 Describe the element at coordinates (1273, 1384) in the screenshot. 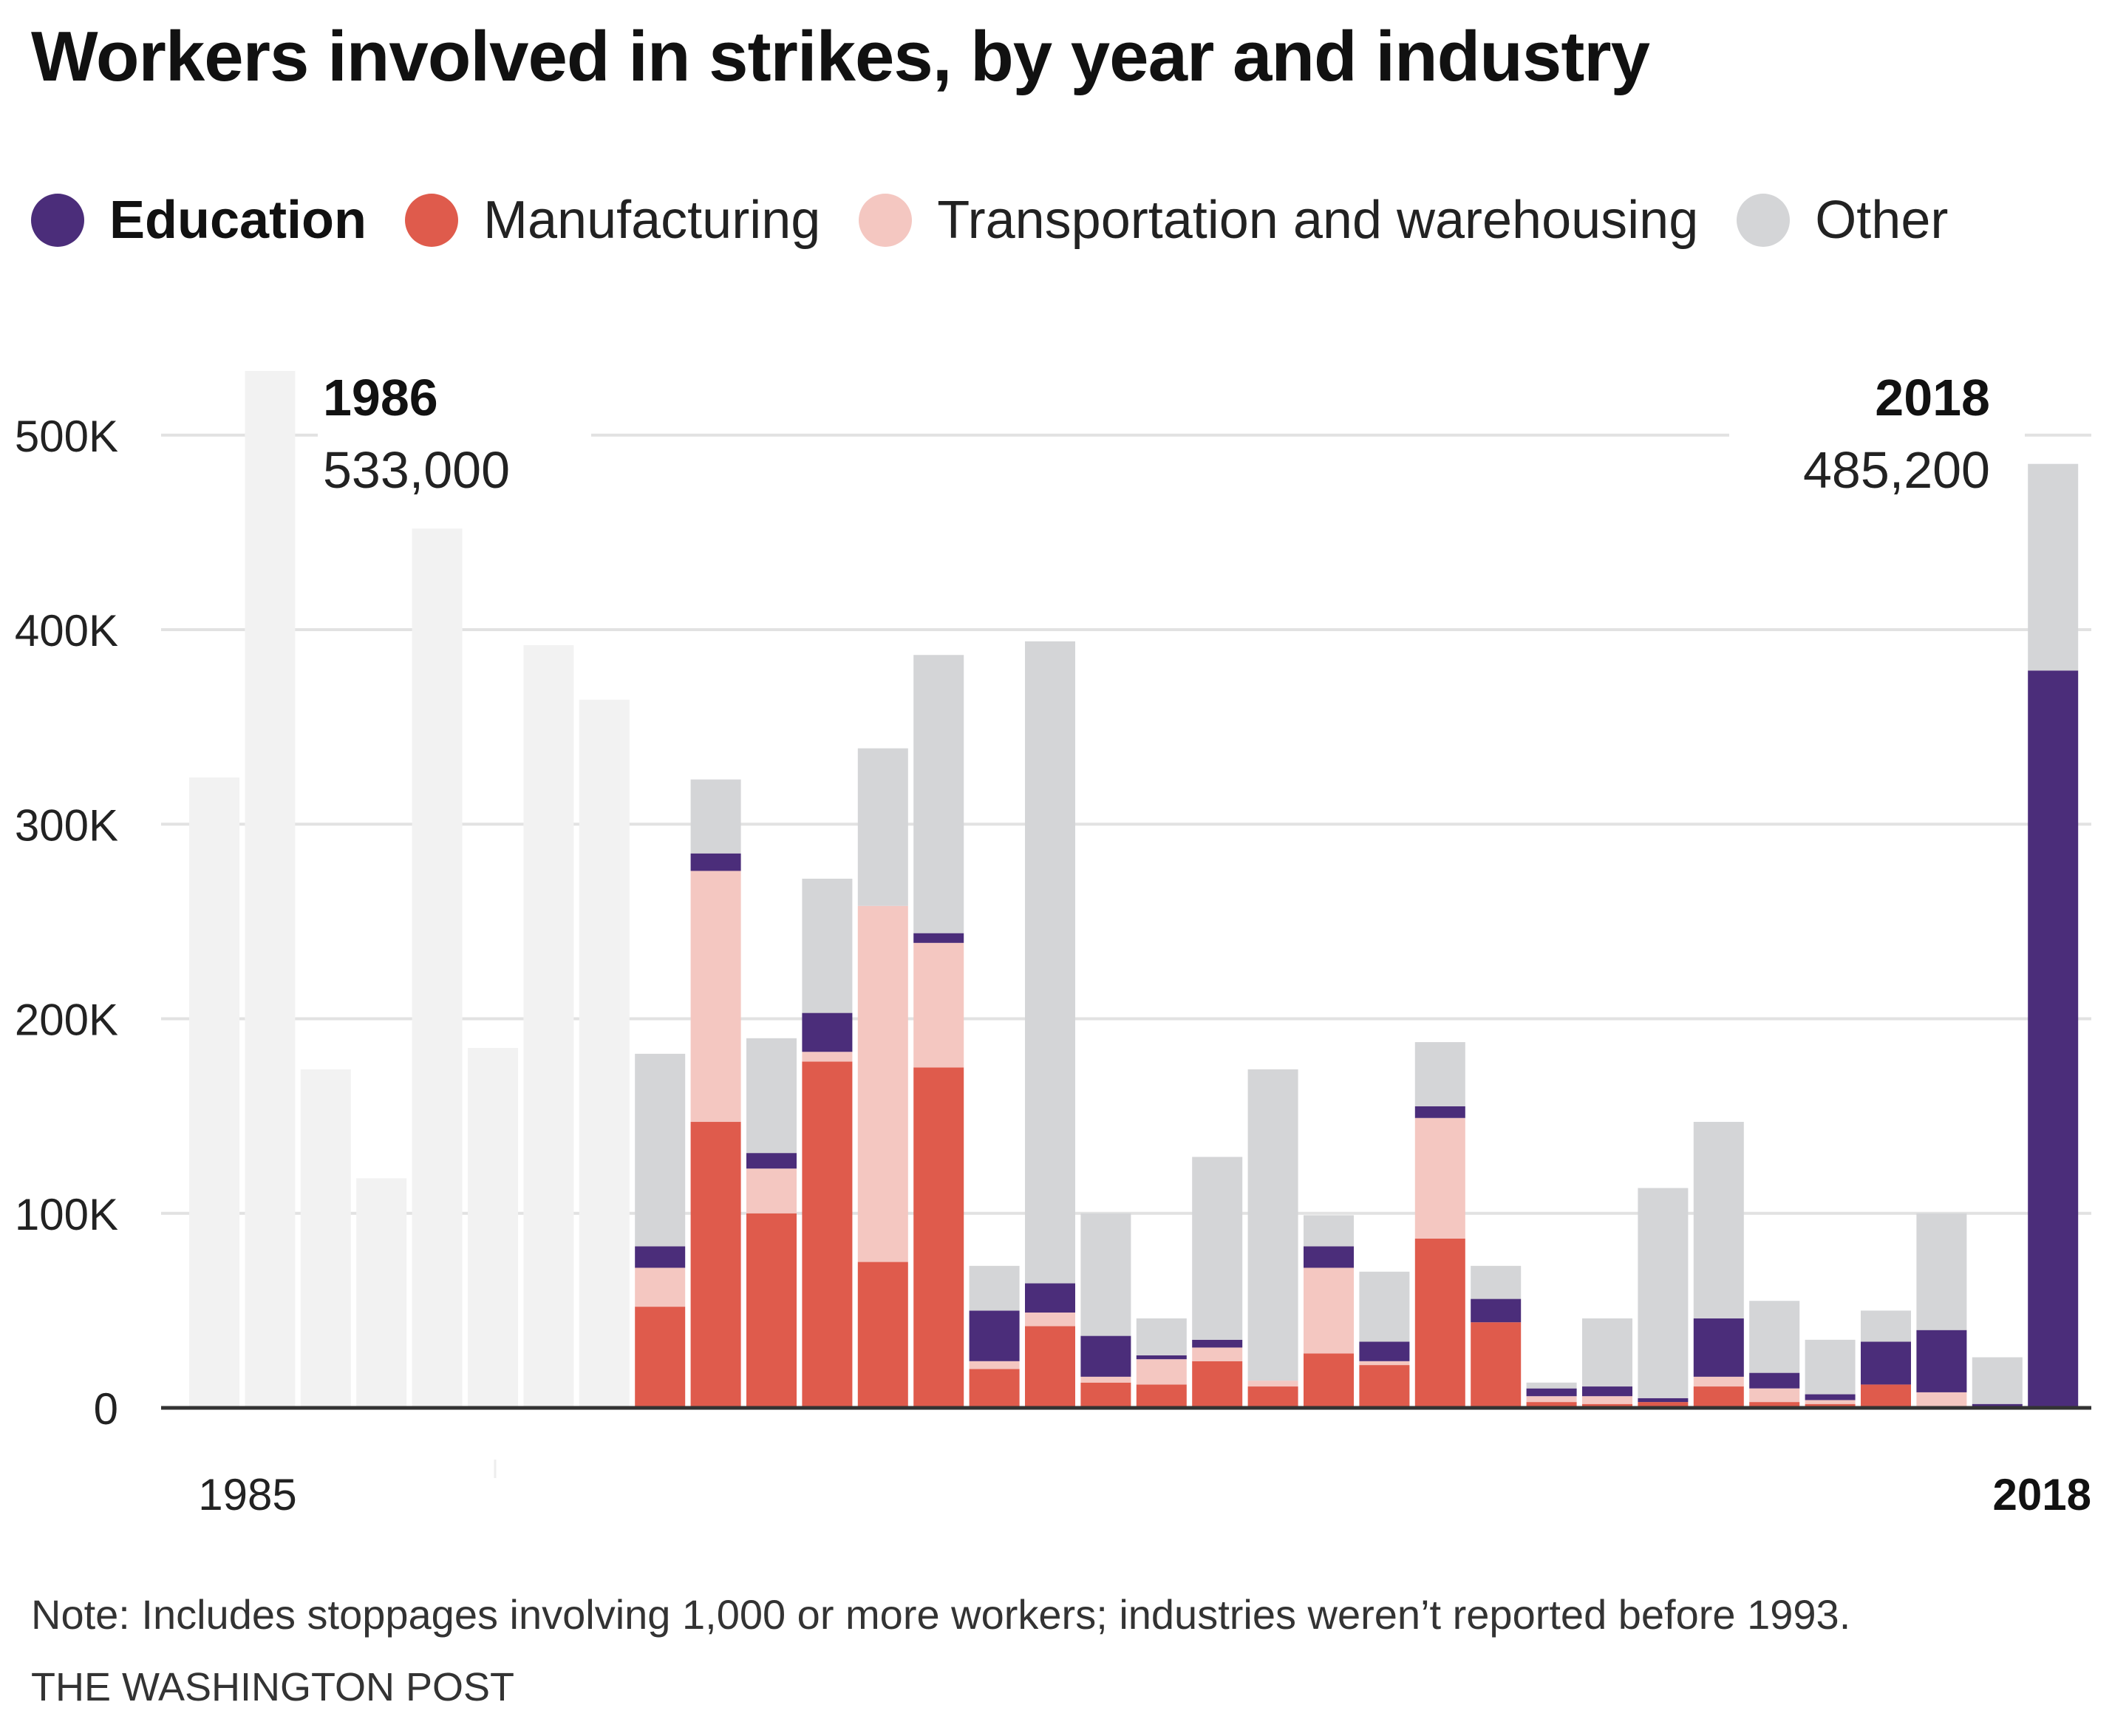

I see `bar-segment-transportation-and-warehousing-2004` at that location.